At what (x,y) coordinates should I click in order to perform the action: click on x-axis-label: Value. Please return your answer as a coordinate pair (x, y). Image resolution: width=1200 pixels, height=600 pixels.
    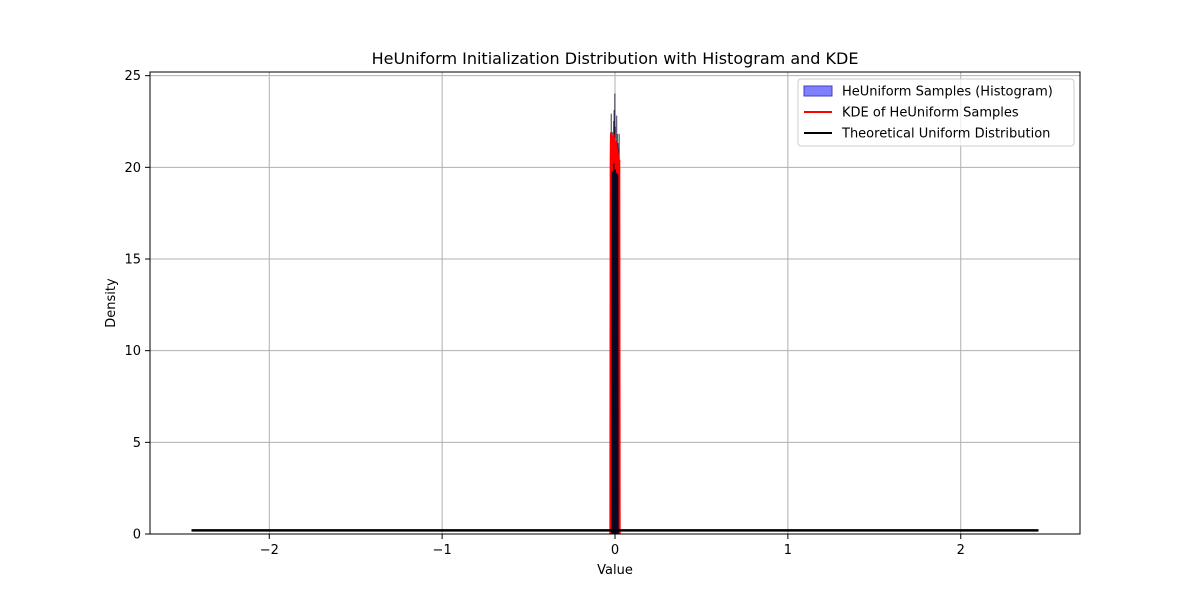
    Looking at the image, I should click on (615, 570).